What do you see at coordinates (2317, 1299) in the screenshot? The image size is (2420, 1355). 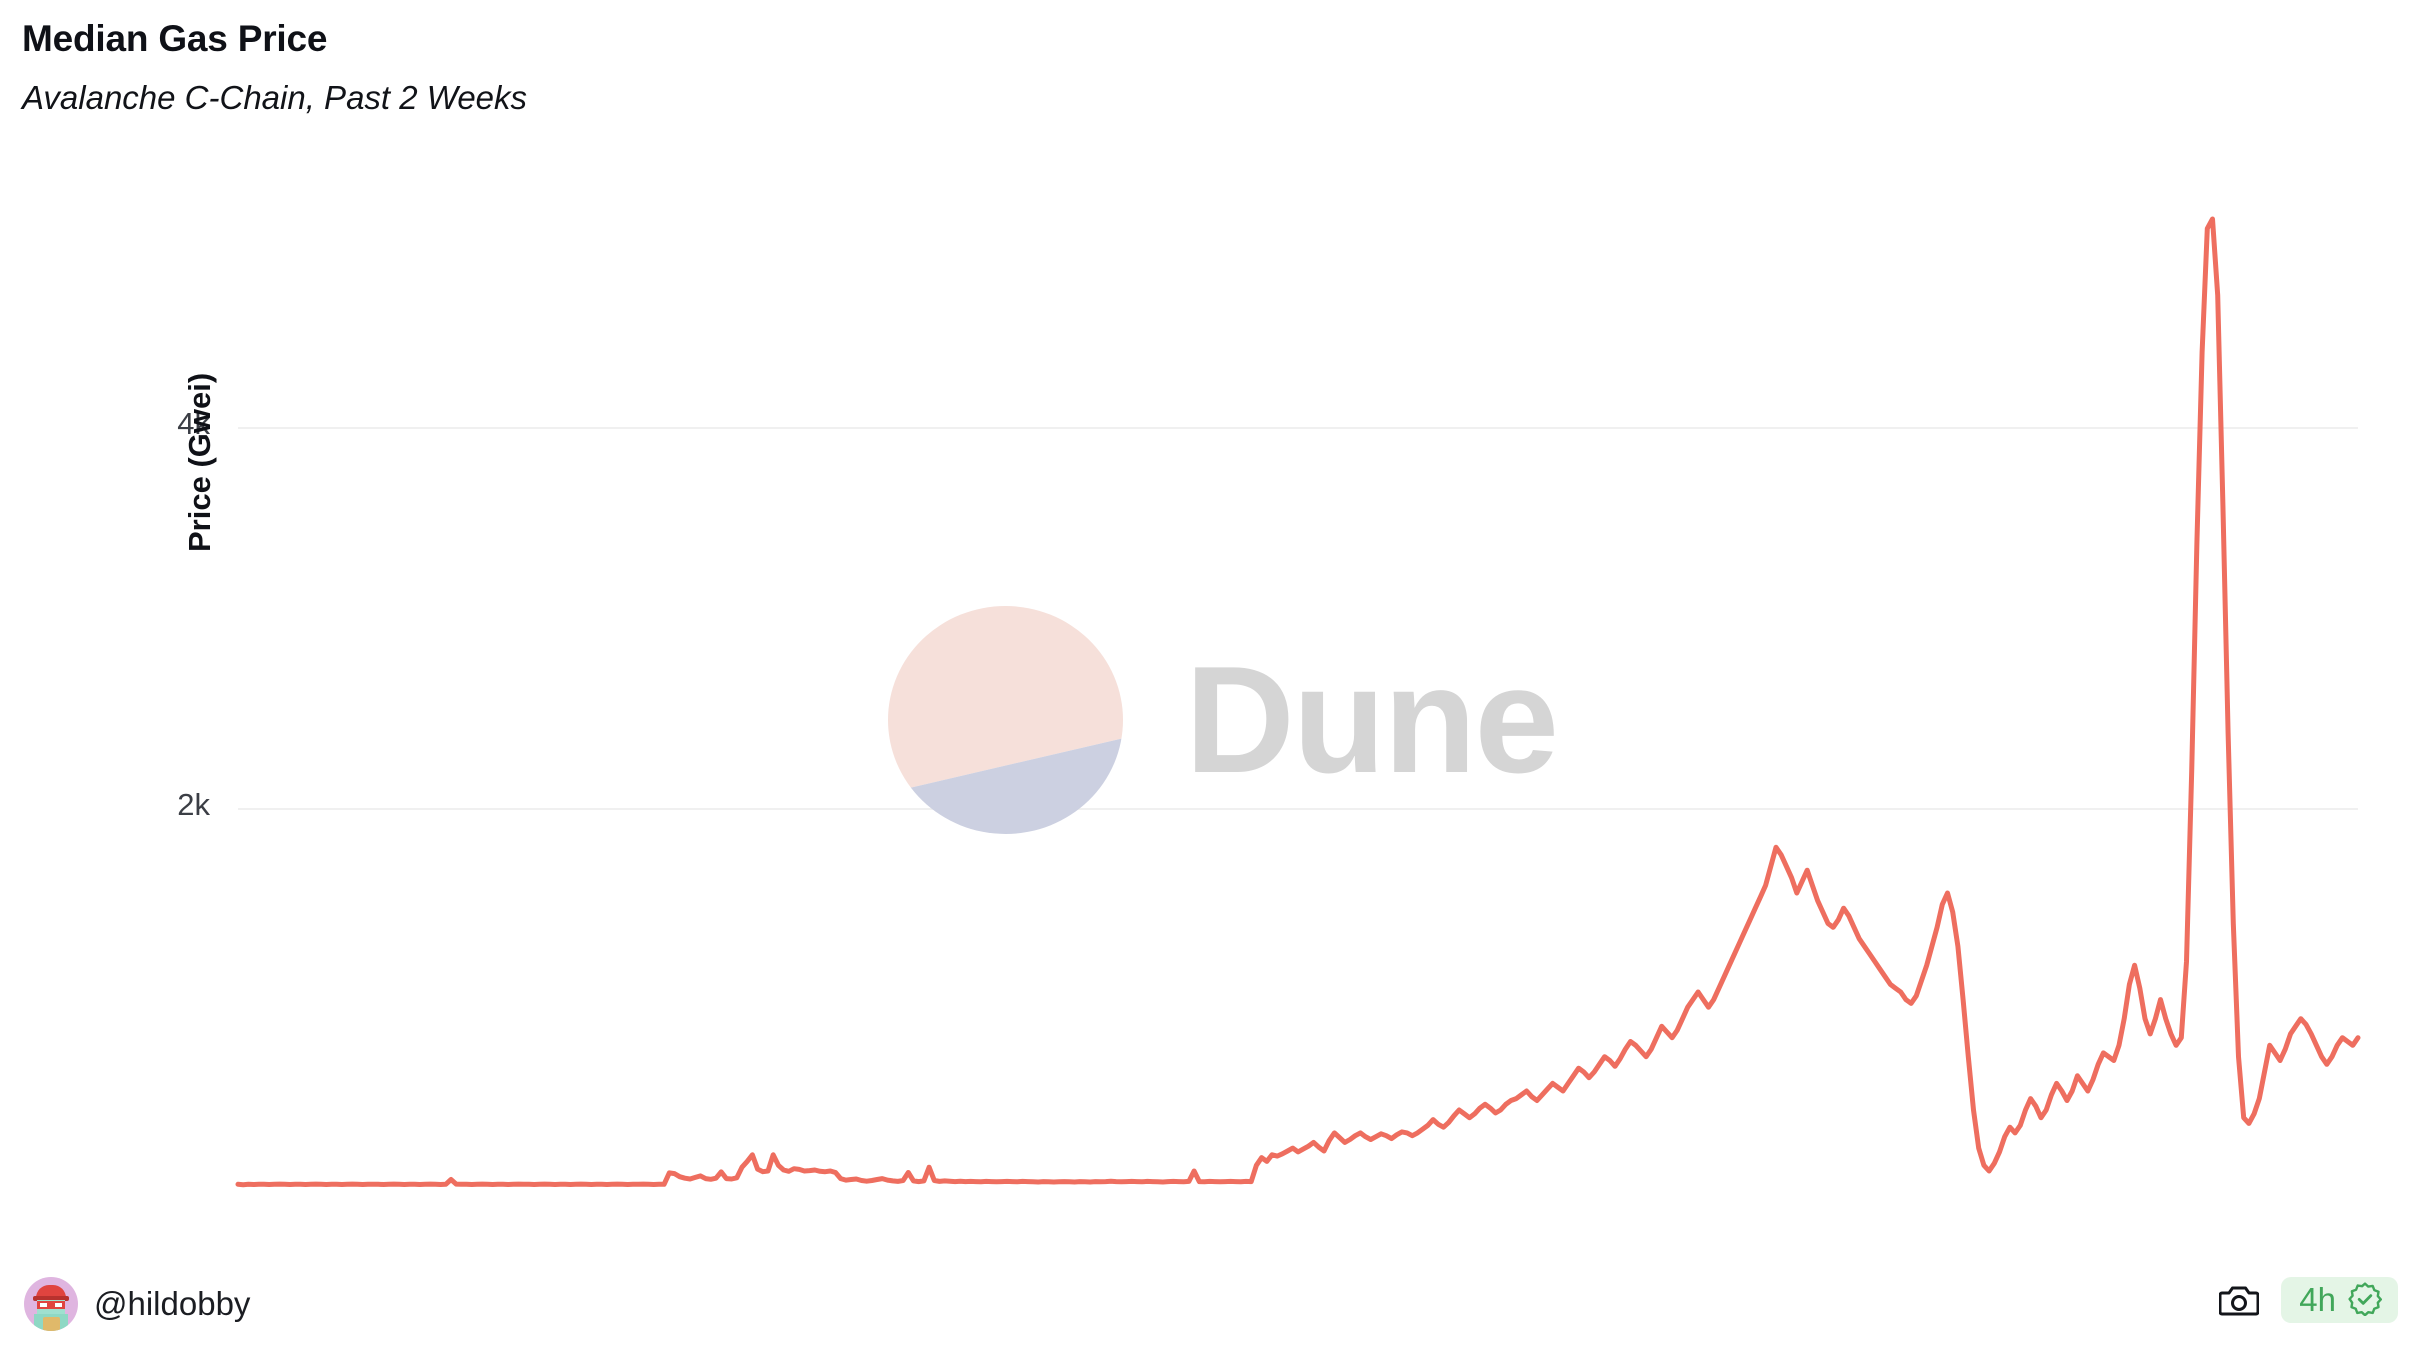 I see `refresh-interval-label: 4h` at bounding box center [2317, 1299].